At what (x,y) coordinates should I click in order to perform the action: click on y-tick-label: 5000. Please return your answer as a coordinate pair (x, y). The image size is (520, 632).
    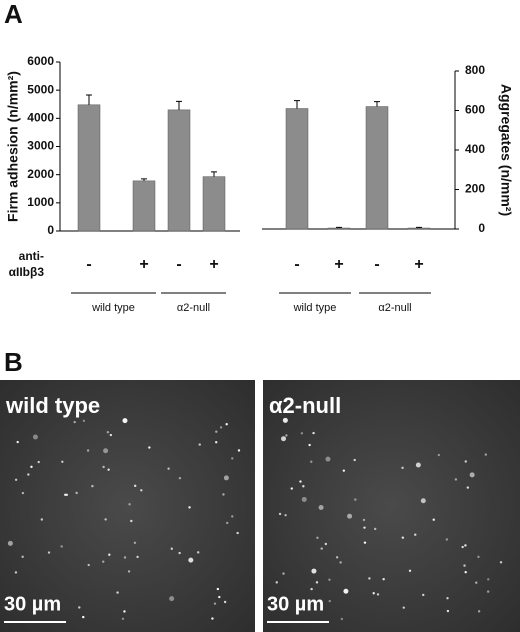
    Looking at the image, I should click on (40, 89).